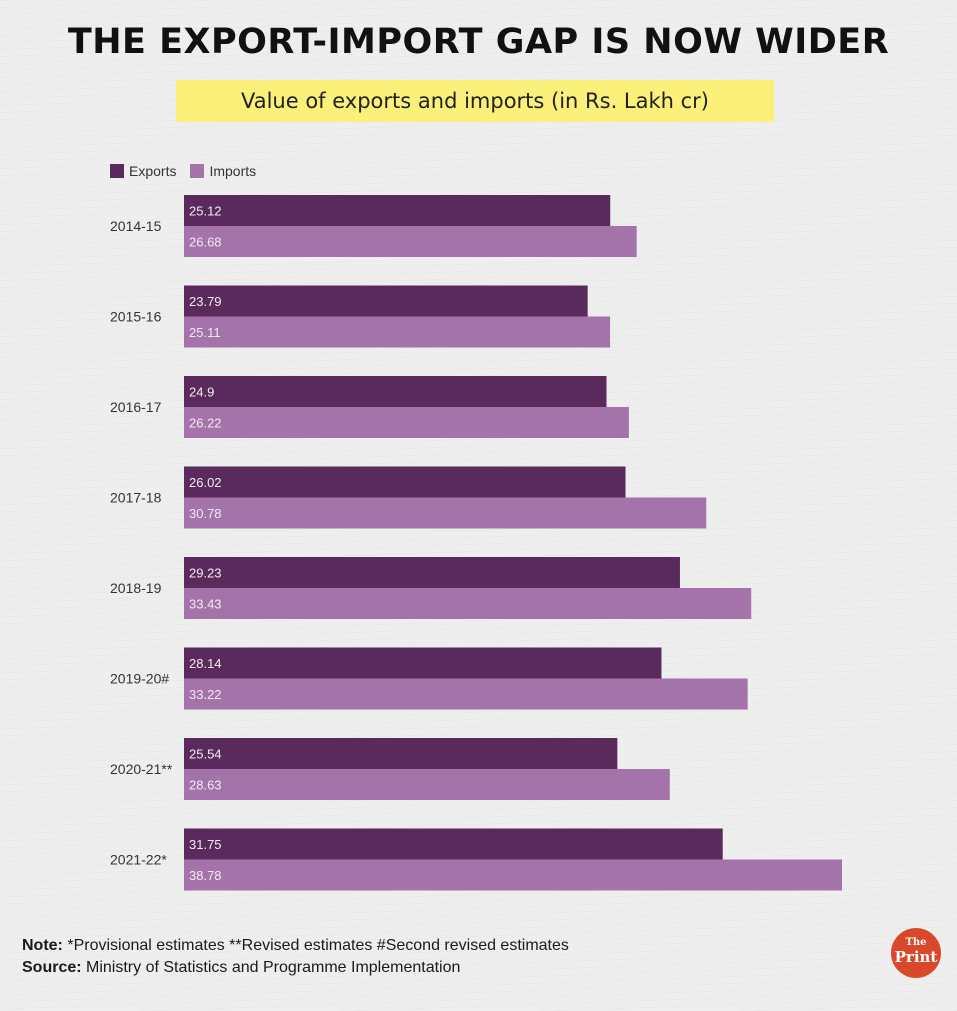 Image resolution: width=957 pixels, height=1011 pixels. I want to click on logo-the: The, so click(916, 942).